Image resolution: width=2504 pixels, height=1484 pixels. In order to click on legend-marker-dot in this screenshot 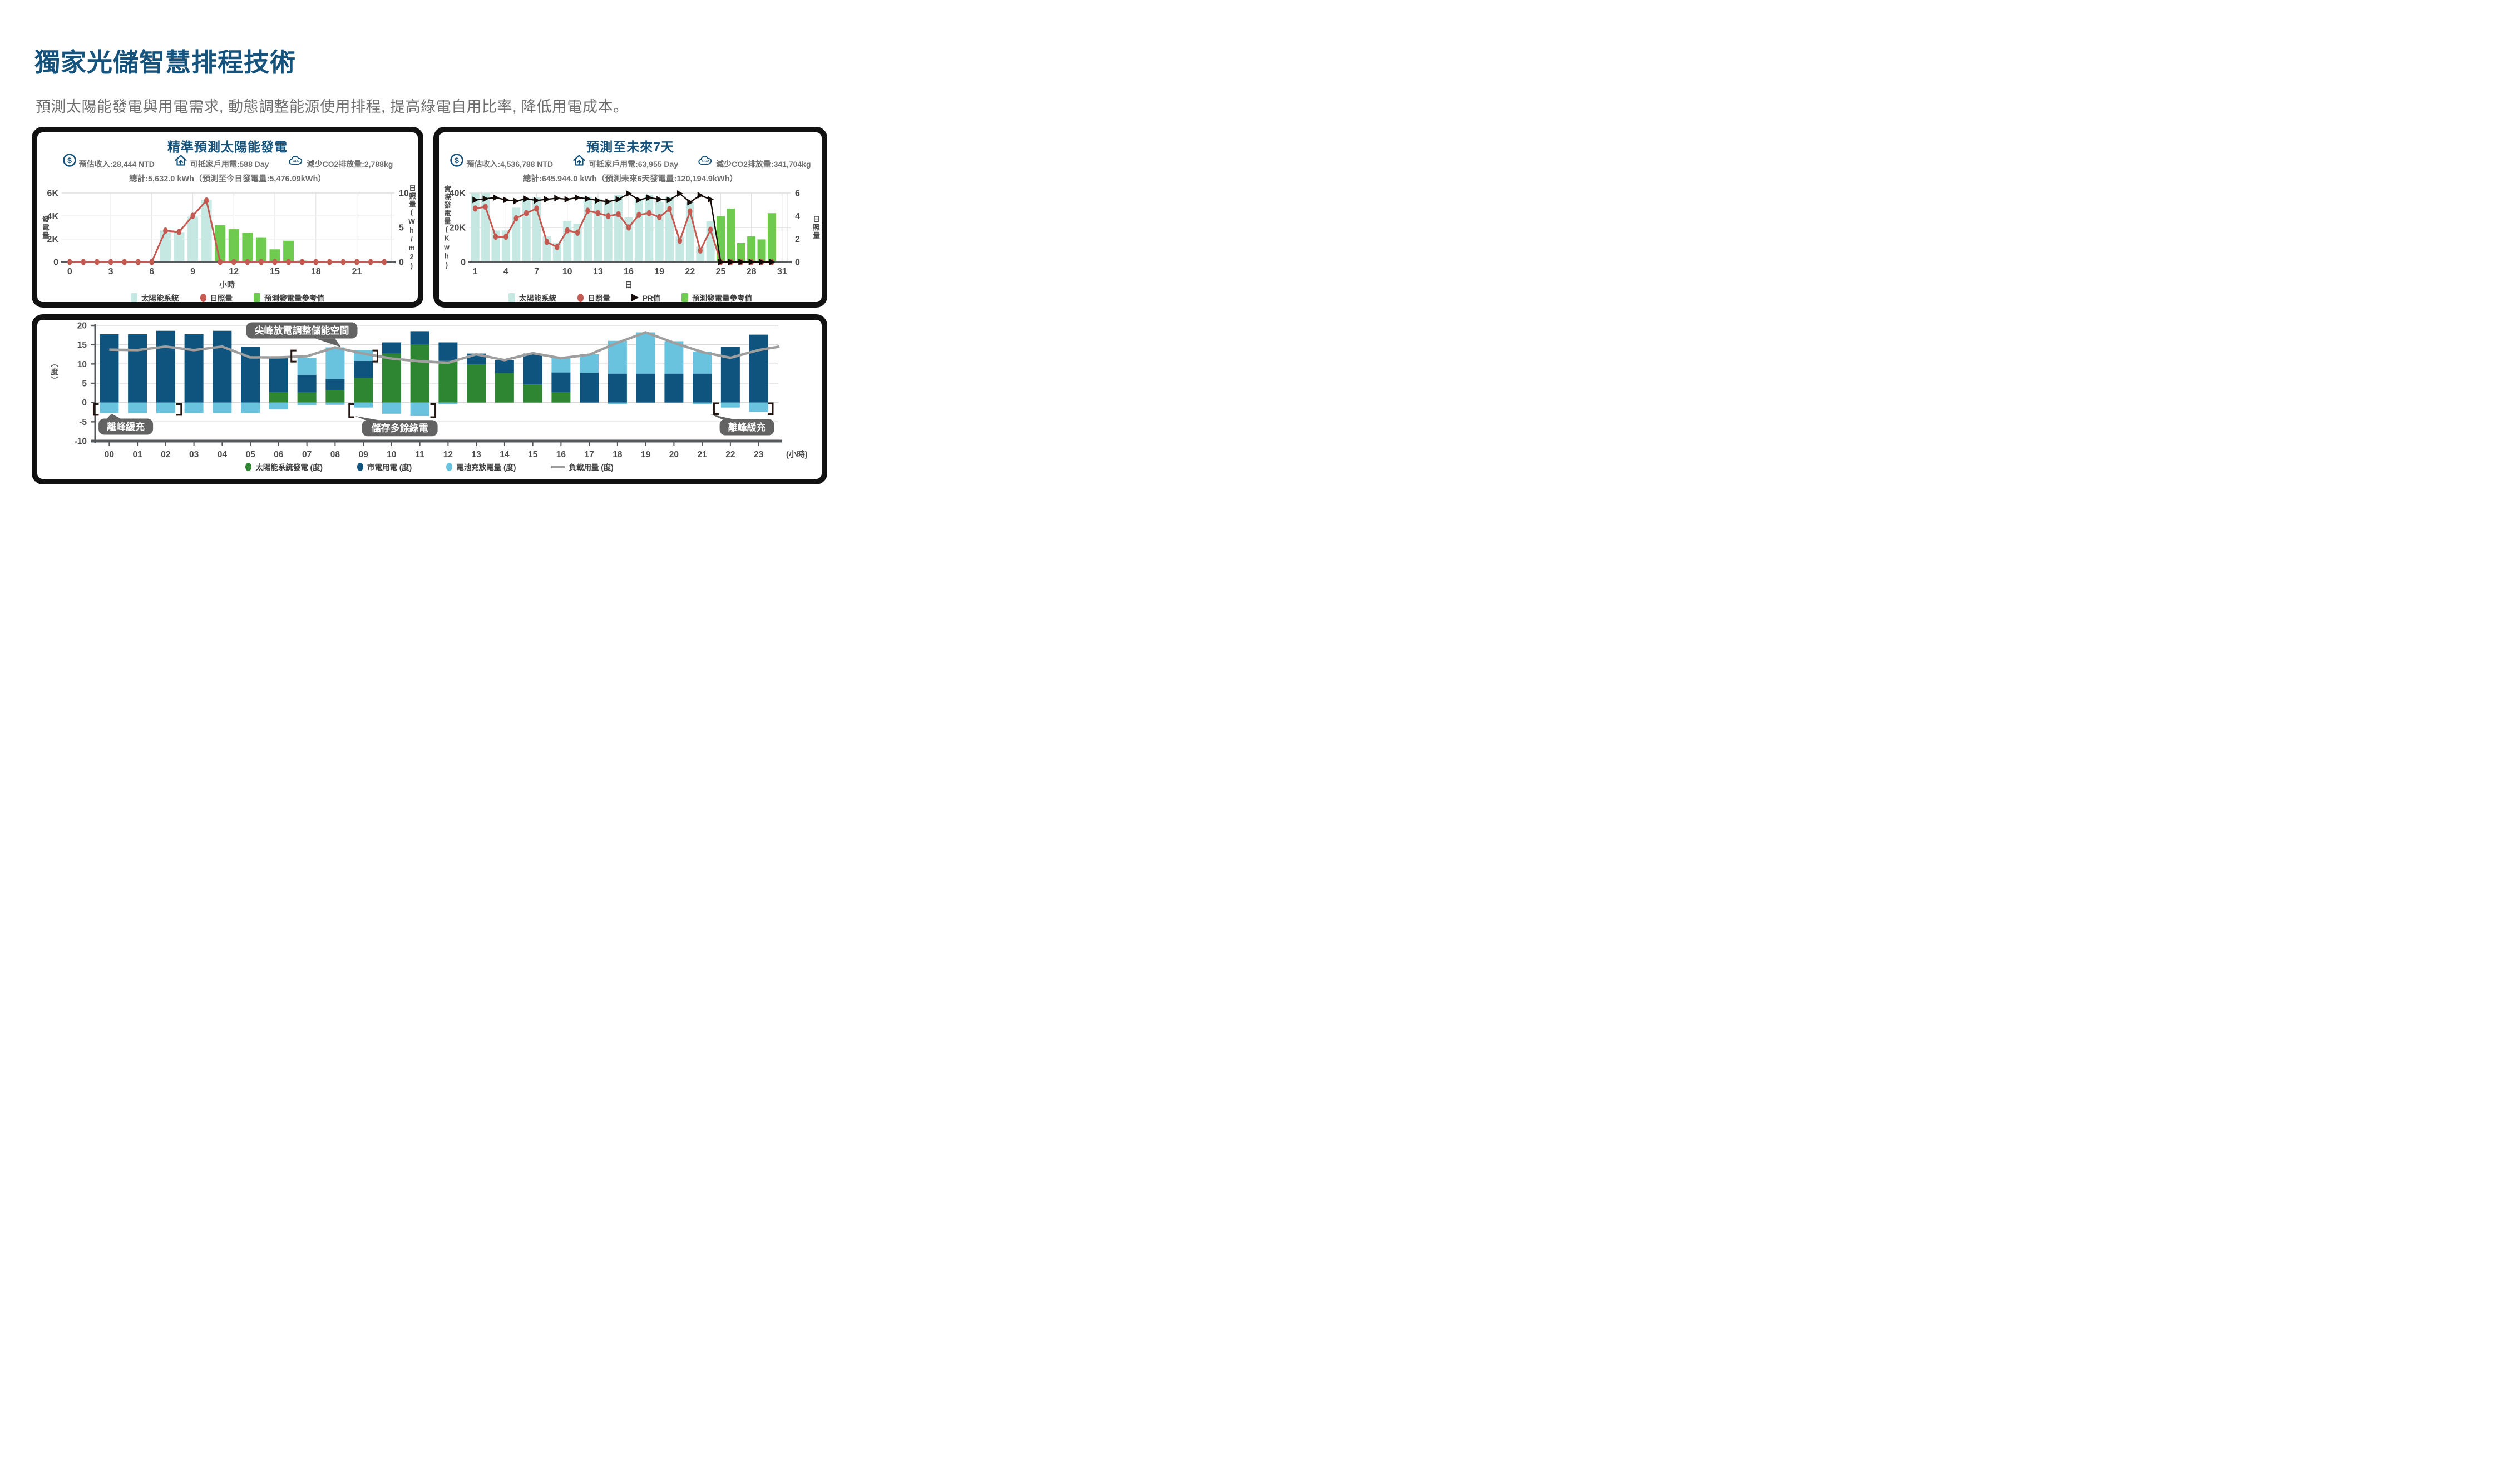, I will do `click(580, 298)`.